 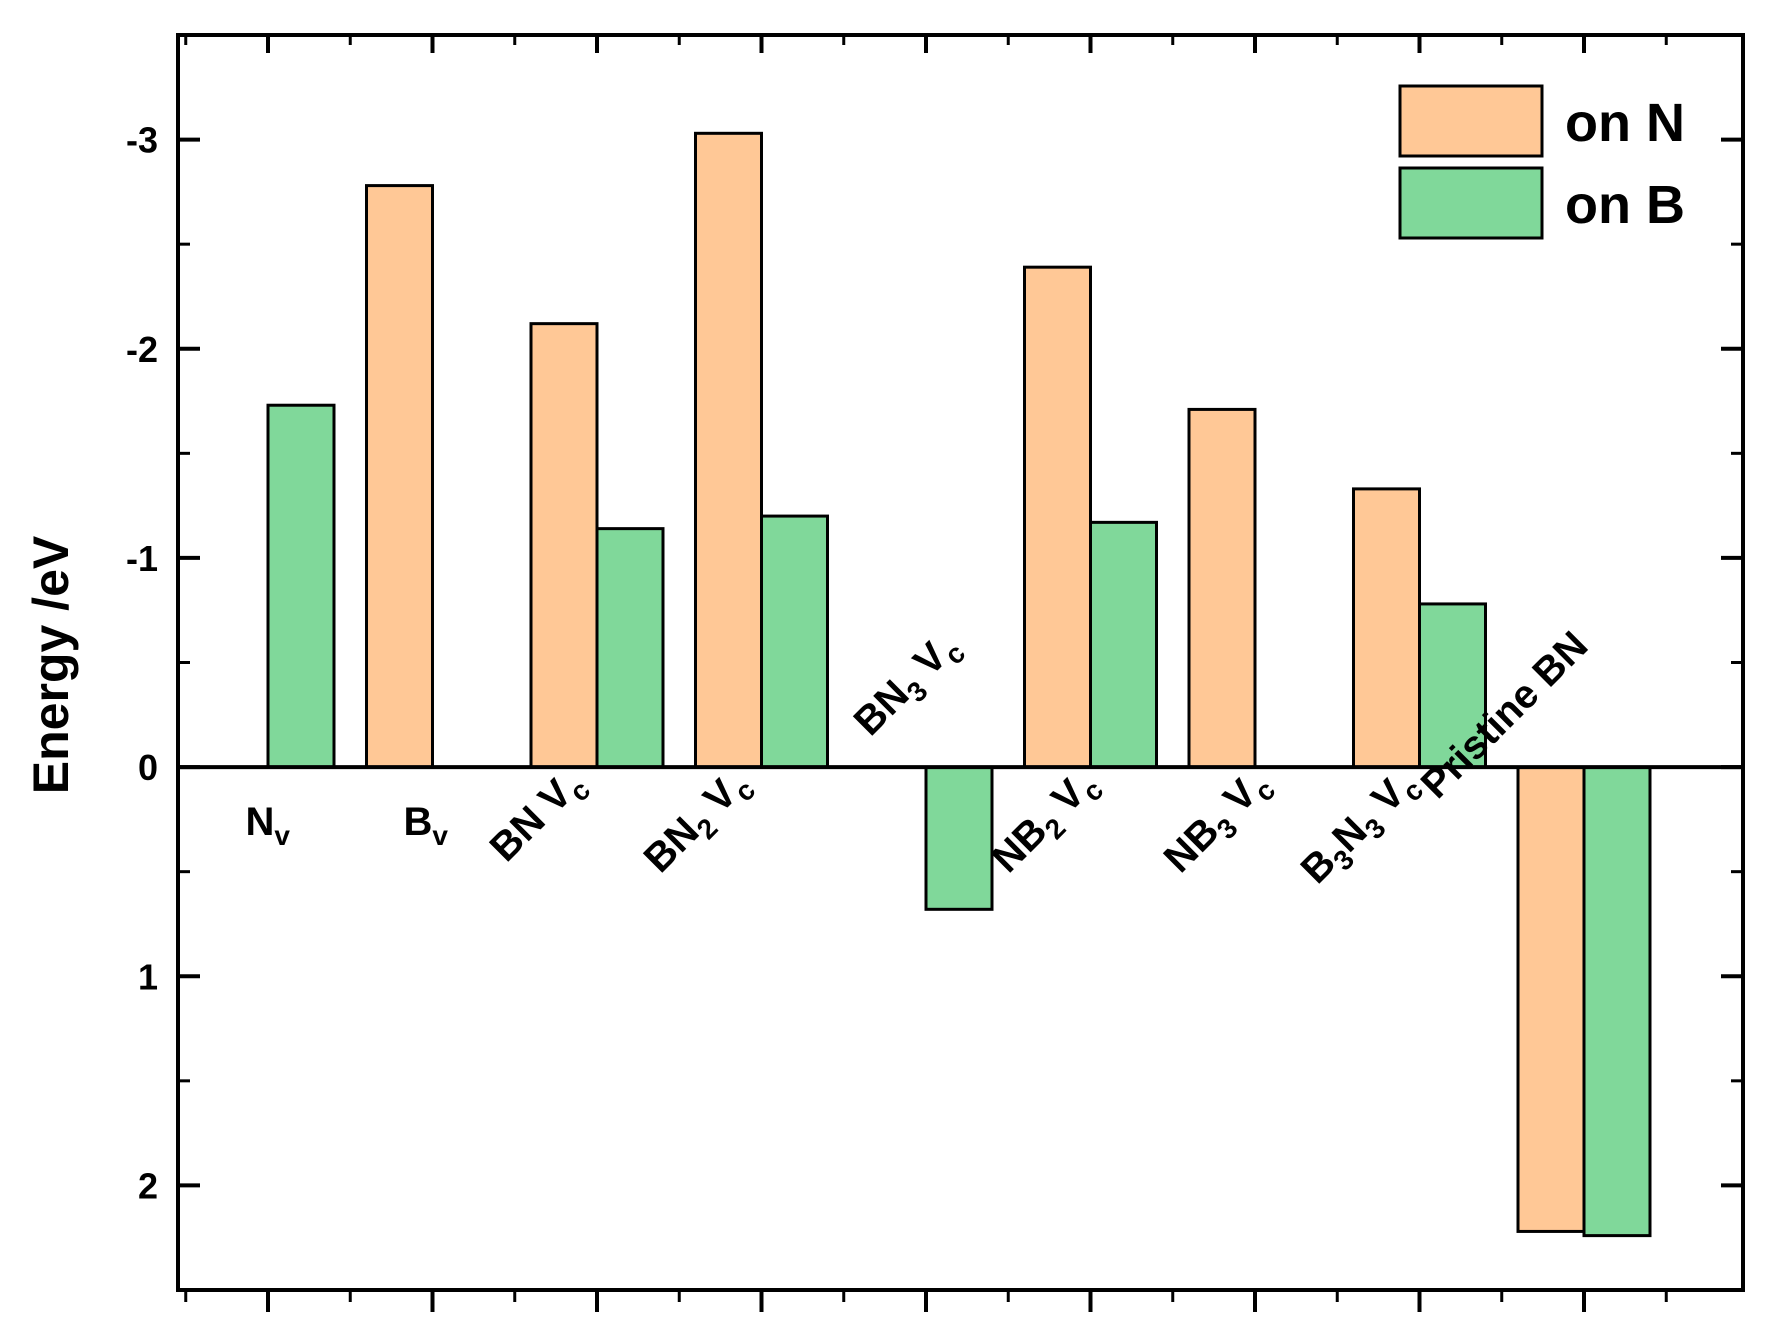 I want to click on category-label-bn3vc: BN3 Vc, so click(x=909, y=686).